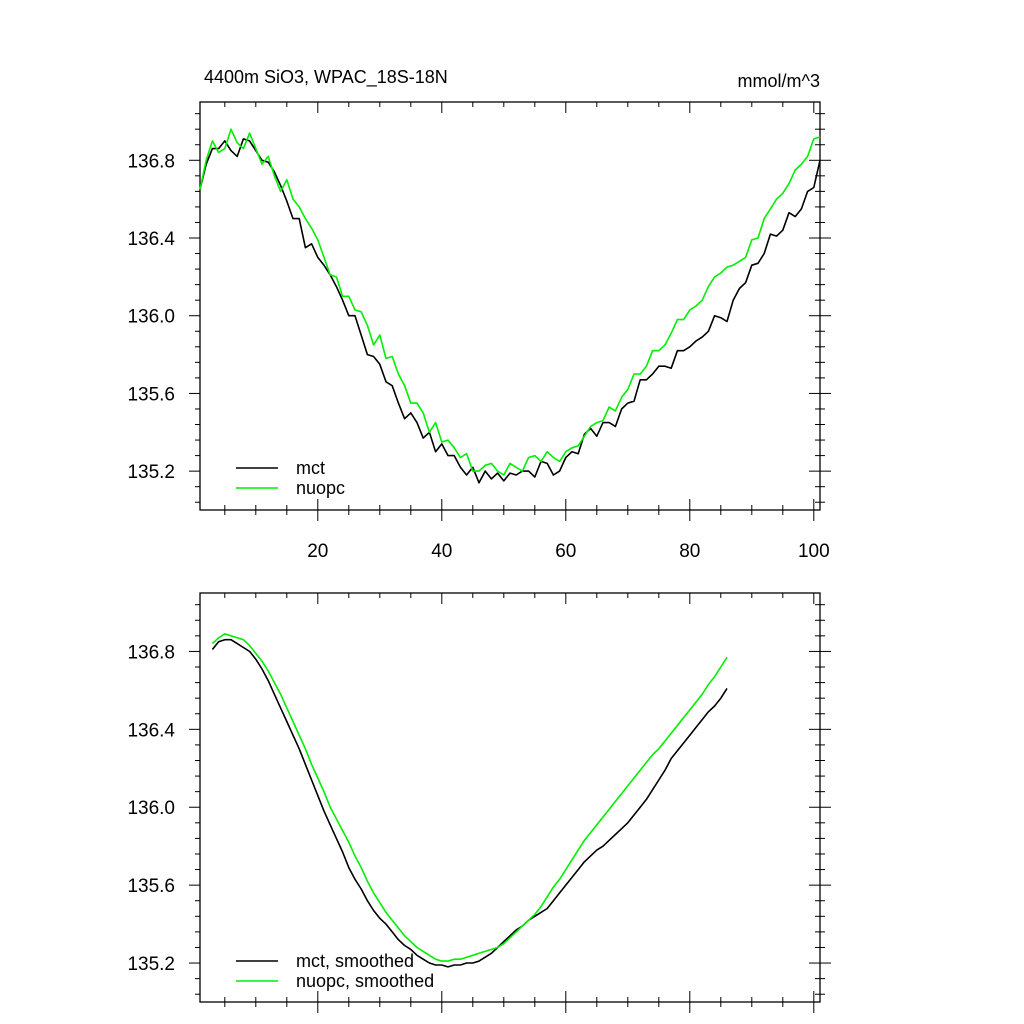  Describe the element at coordinates (814, 551) in the screenshot. I see `x-tick-label: 100` at that location.